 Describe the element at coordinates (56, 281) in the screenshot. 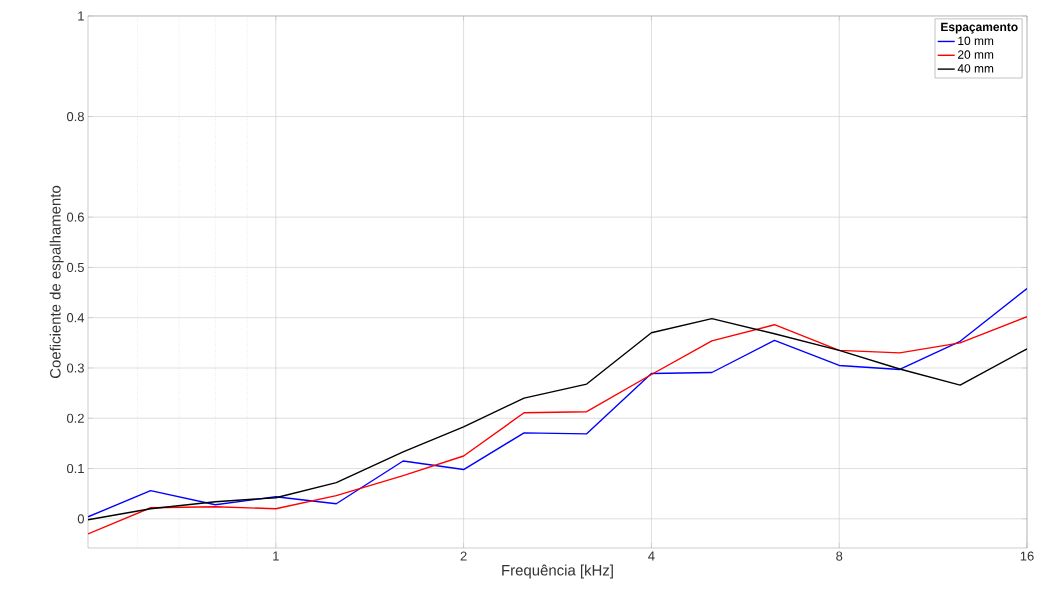

I see `y-axis-title: Coeficiente de espalhamento` at that location.